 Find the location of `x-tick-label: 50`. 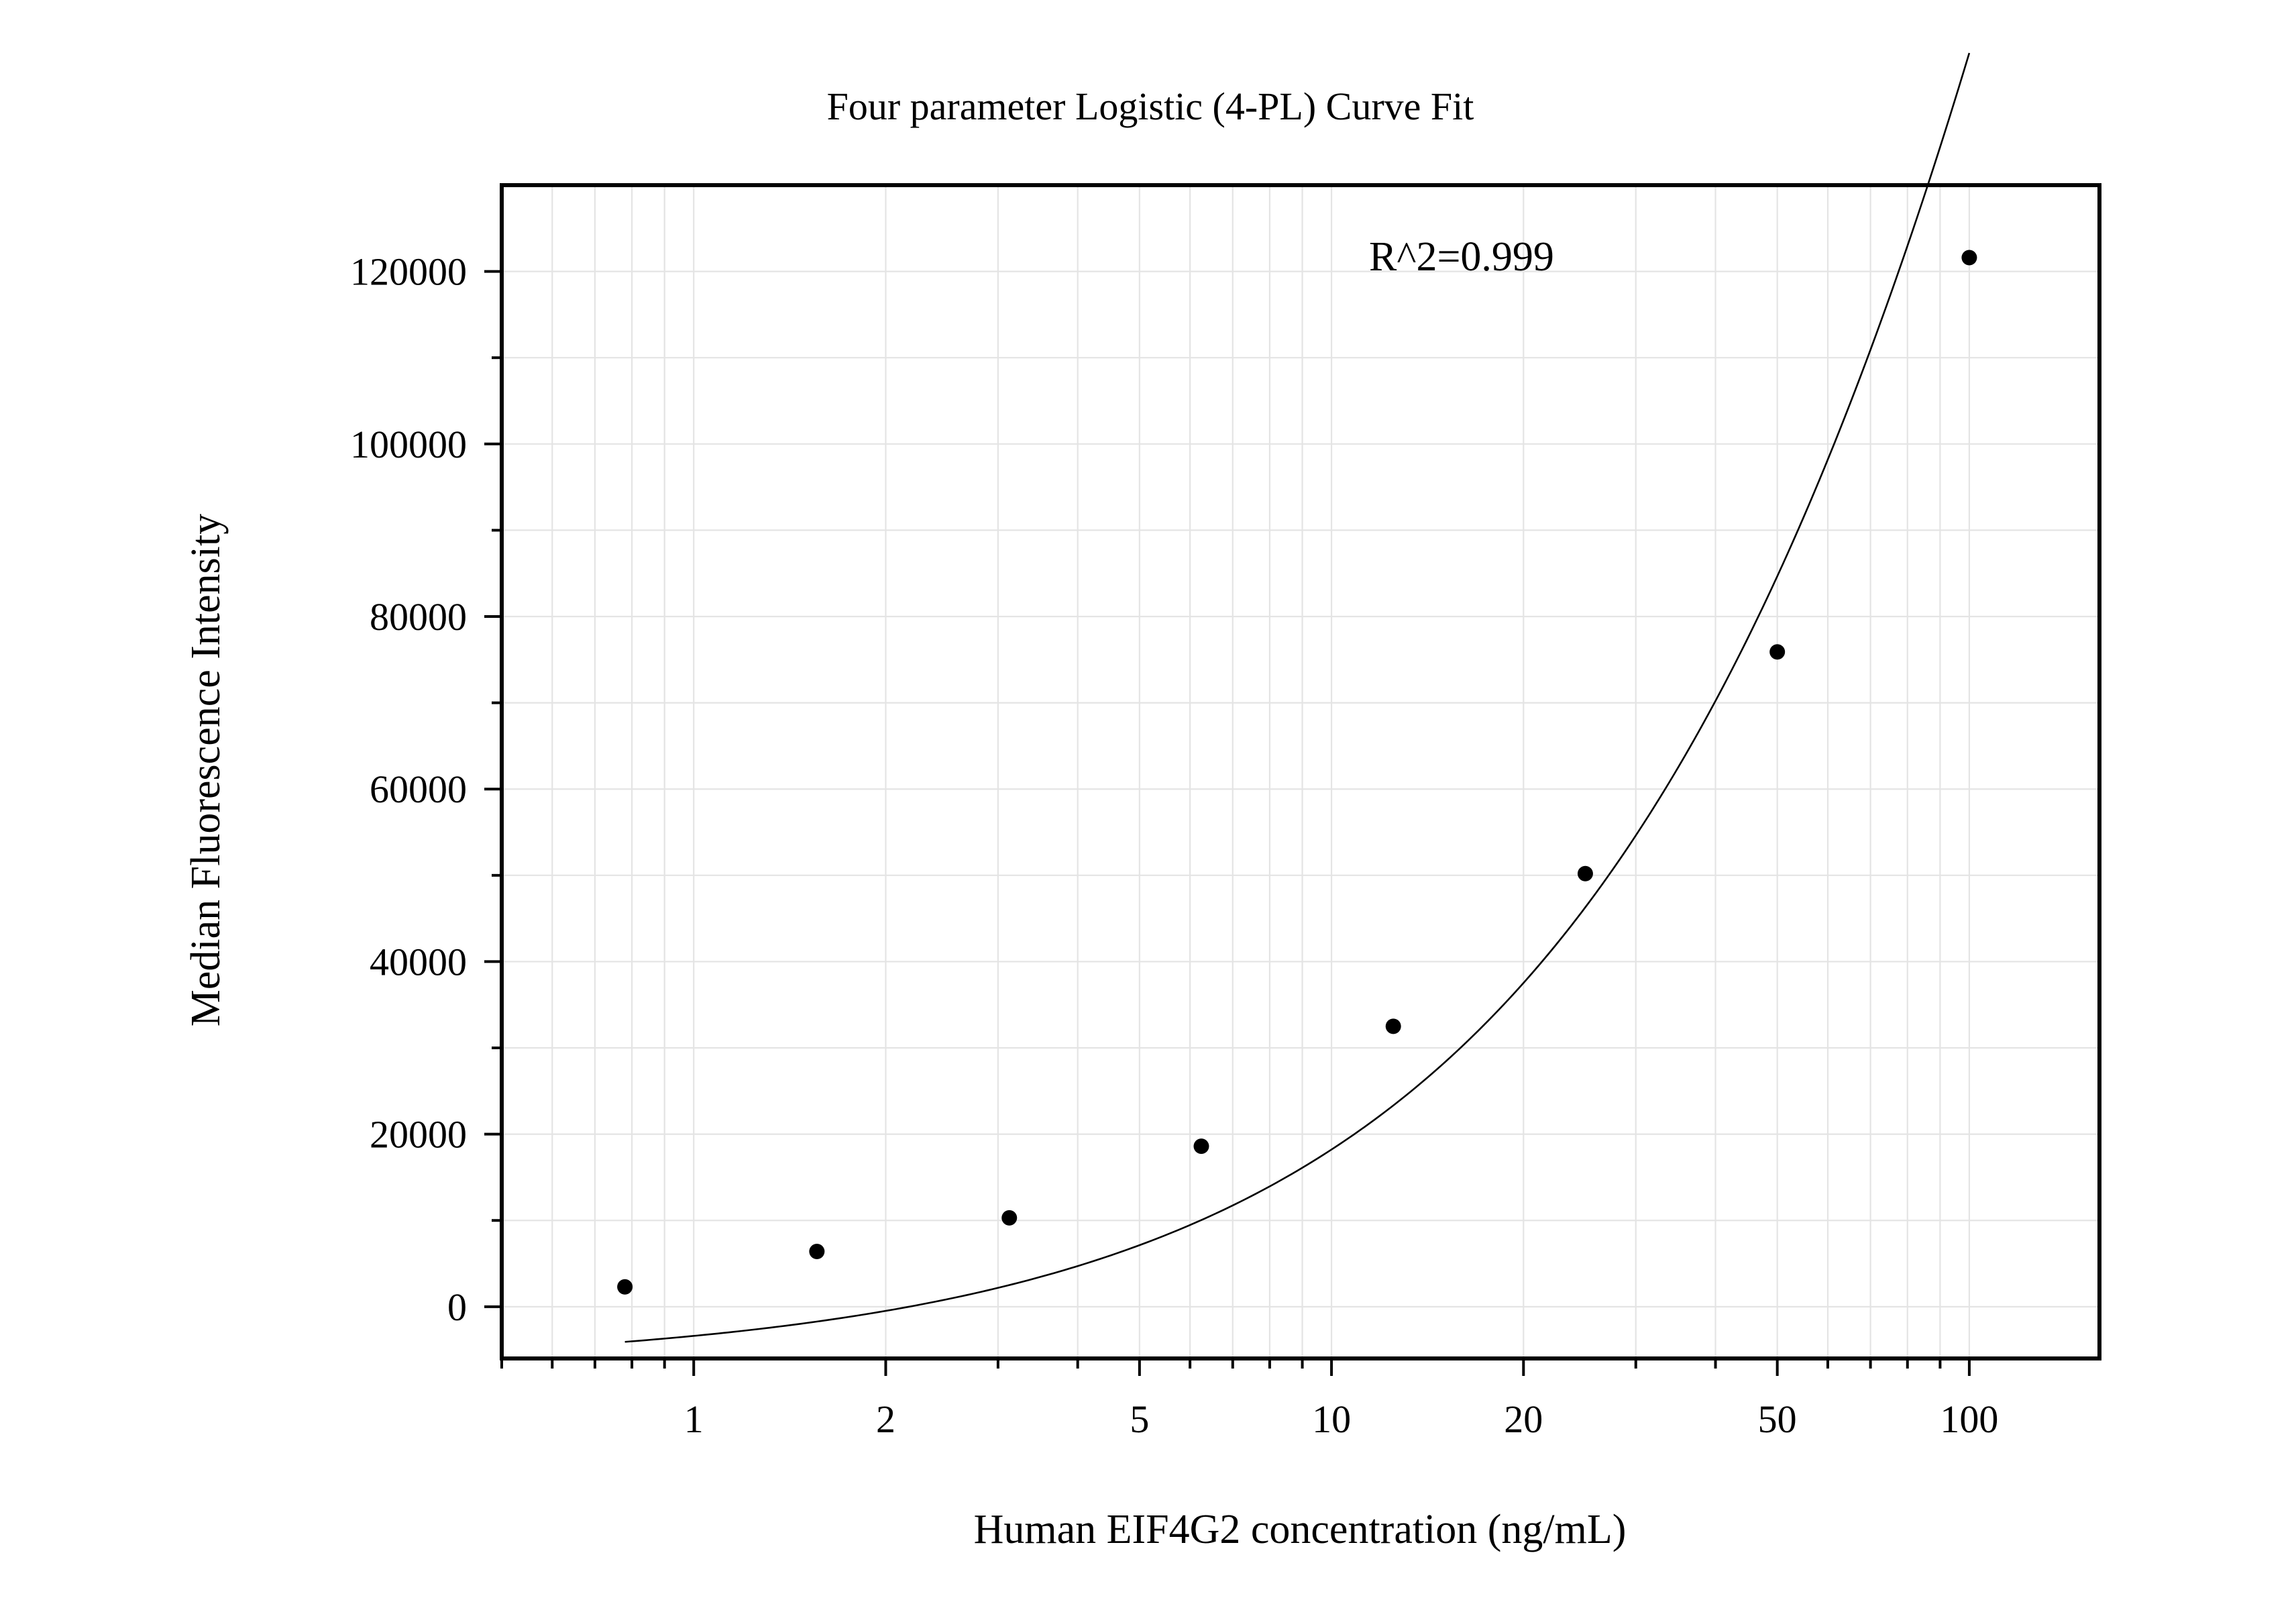

x-tick-label: 50 is located at coordinates (1777, 1419).